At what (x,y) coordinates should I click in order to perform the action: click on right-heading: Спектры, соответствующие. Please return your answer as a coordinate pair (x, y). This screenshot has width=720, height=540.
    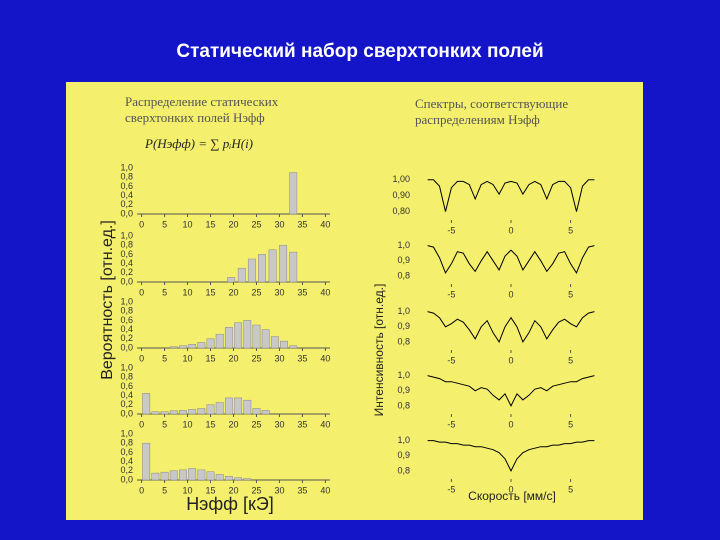
    Looking at the image, I should click on (491, 103).